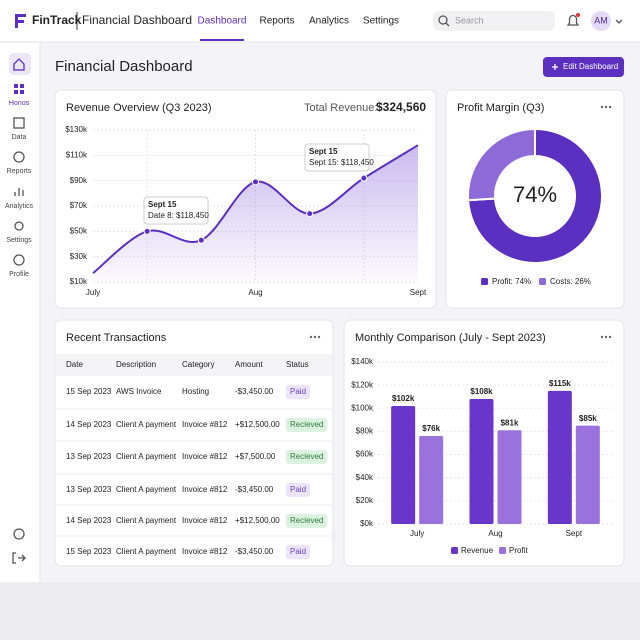  What do you see at coordinates (19, 274) in the screenshot?
I see `sidebar-label: Profile` at bounding box center [19, 274].